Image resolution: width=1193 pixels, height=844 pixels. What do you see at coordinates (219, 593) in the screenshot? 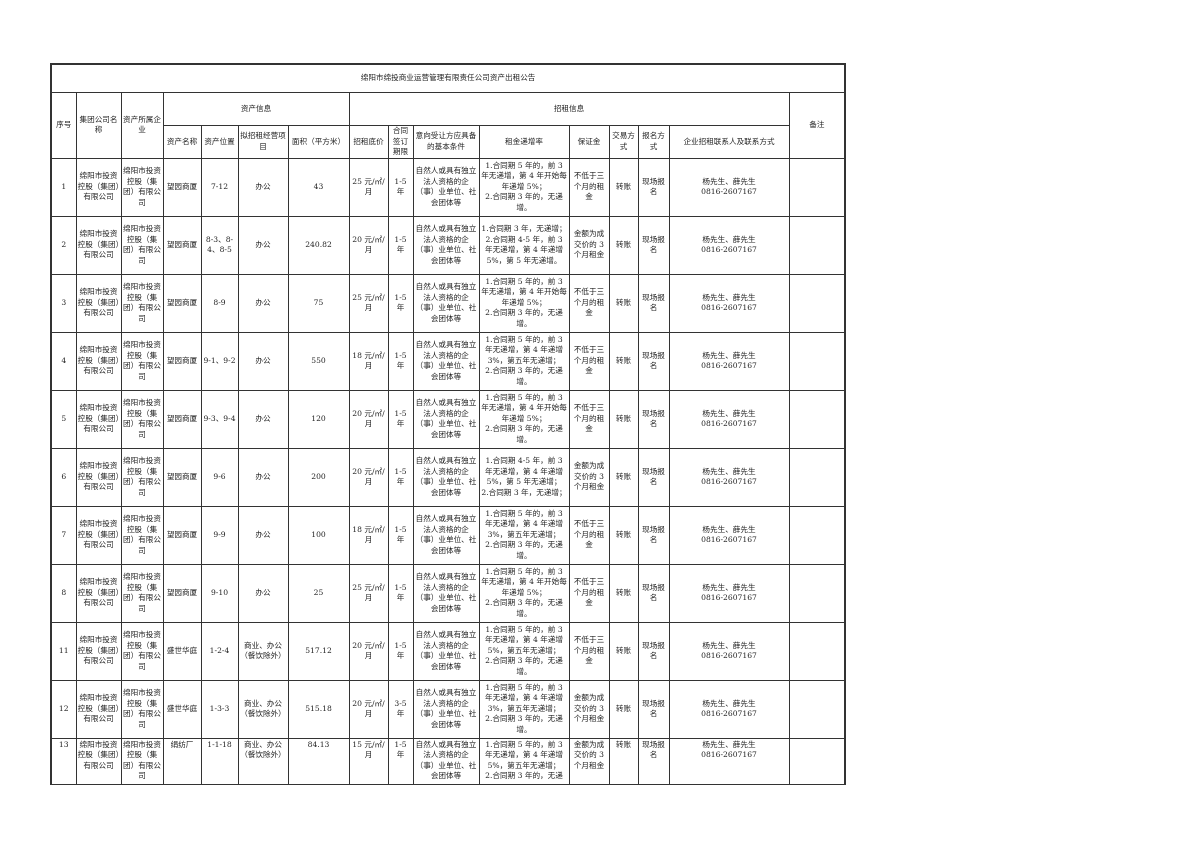
I see `cell-asset-location: 9-10` at bounding box center [219, 593].